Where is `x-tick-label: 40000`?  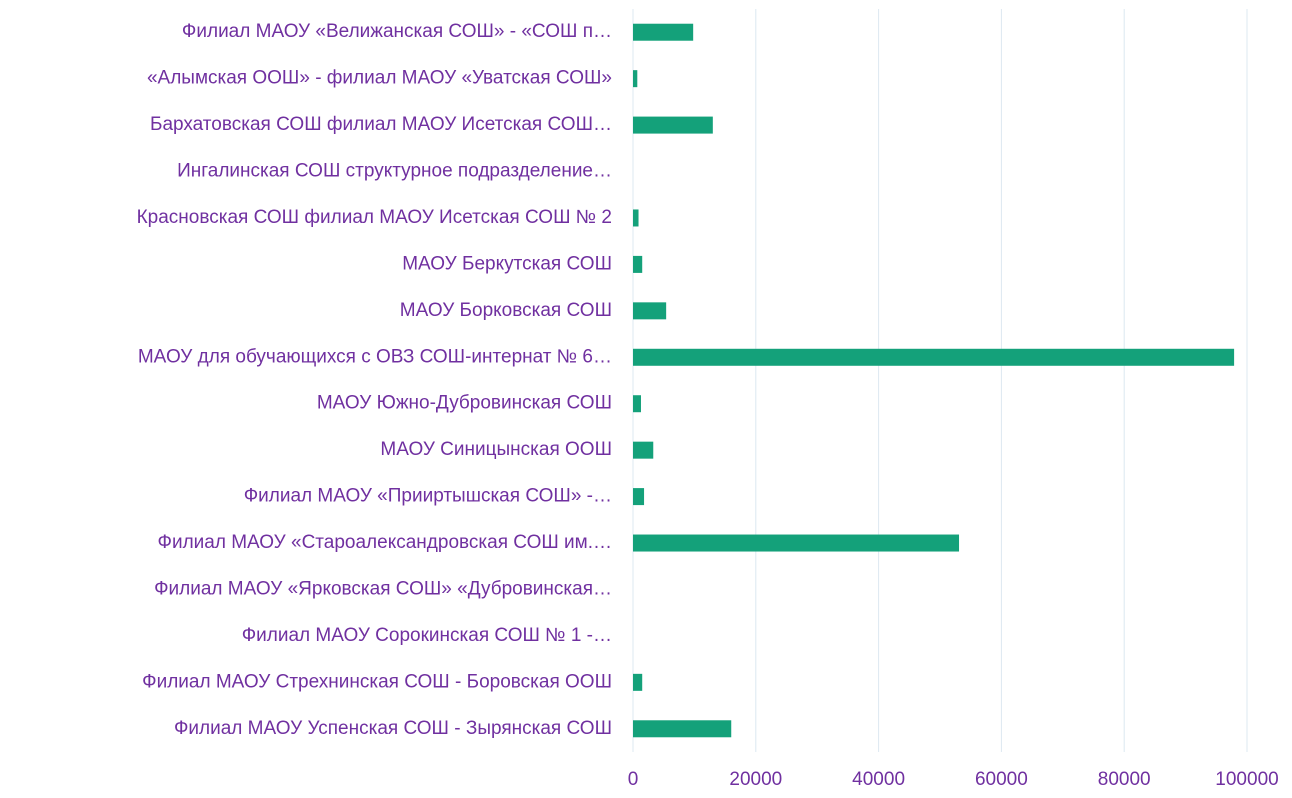
x-tick-label: 40000 is located at coordinates (878, 779).